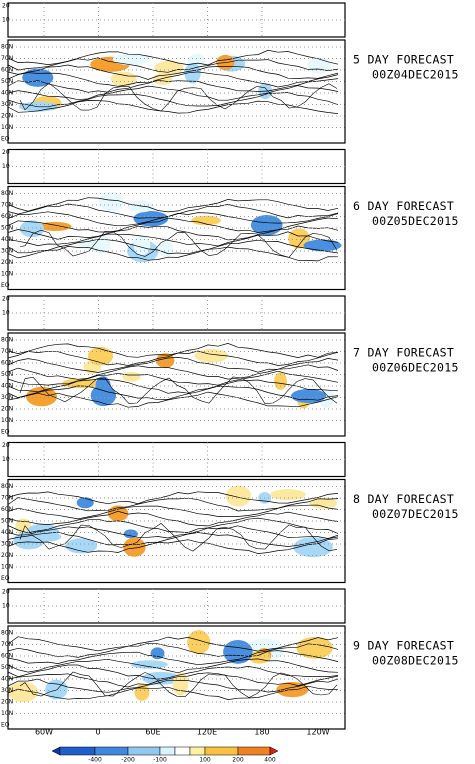 This screenshot has height=764, width=475. I want to click on lat-label: EQ, so click(5, 578).